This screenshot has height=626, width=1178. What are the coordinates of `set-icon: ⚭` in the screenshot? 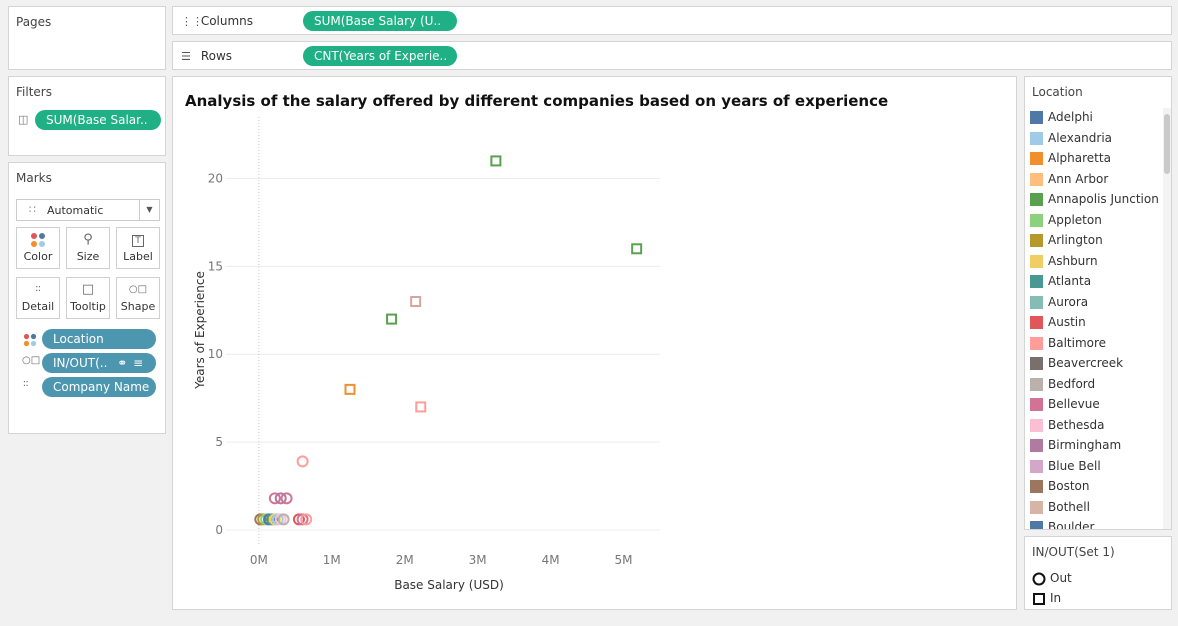 It's located at (122, 363).